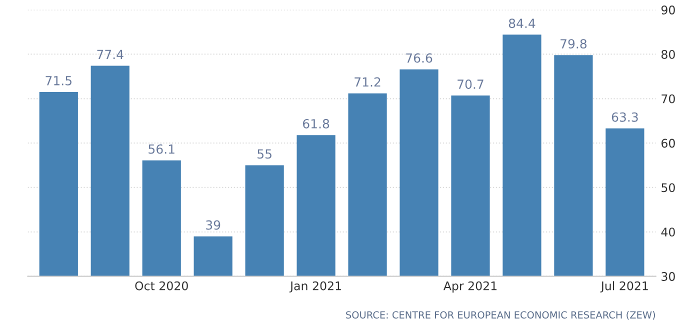  I want to click on data-label: 77.4, so click(110, 55).